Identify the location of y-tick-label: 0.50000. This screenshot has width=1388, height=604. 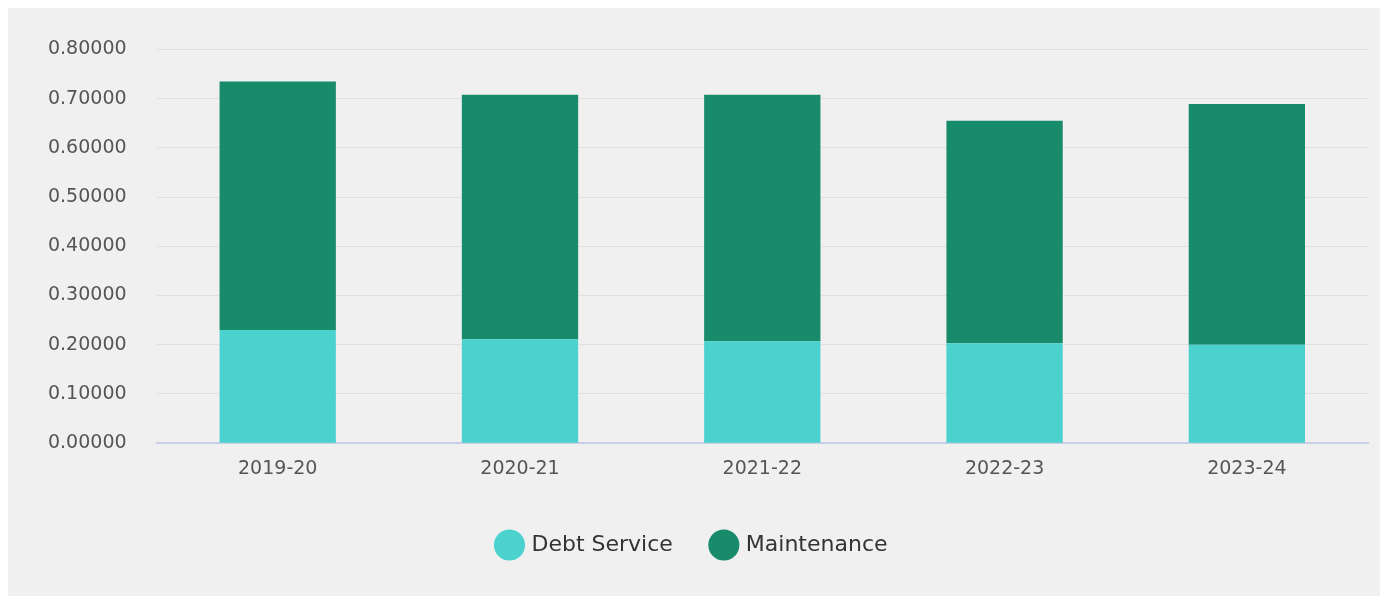
(87, 195).